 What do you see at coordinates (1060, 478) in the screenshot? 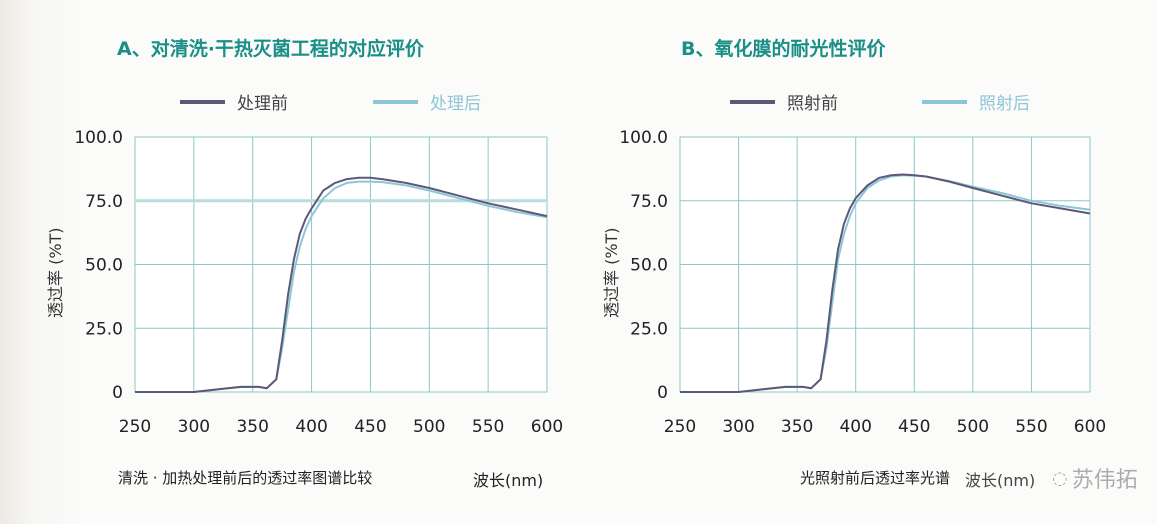
I see `wechat-icon: ◌` at bounding box center [1060, 478].